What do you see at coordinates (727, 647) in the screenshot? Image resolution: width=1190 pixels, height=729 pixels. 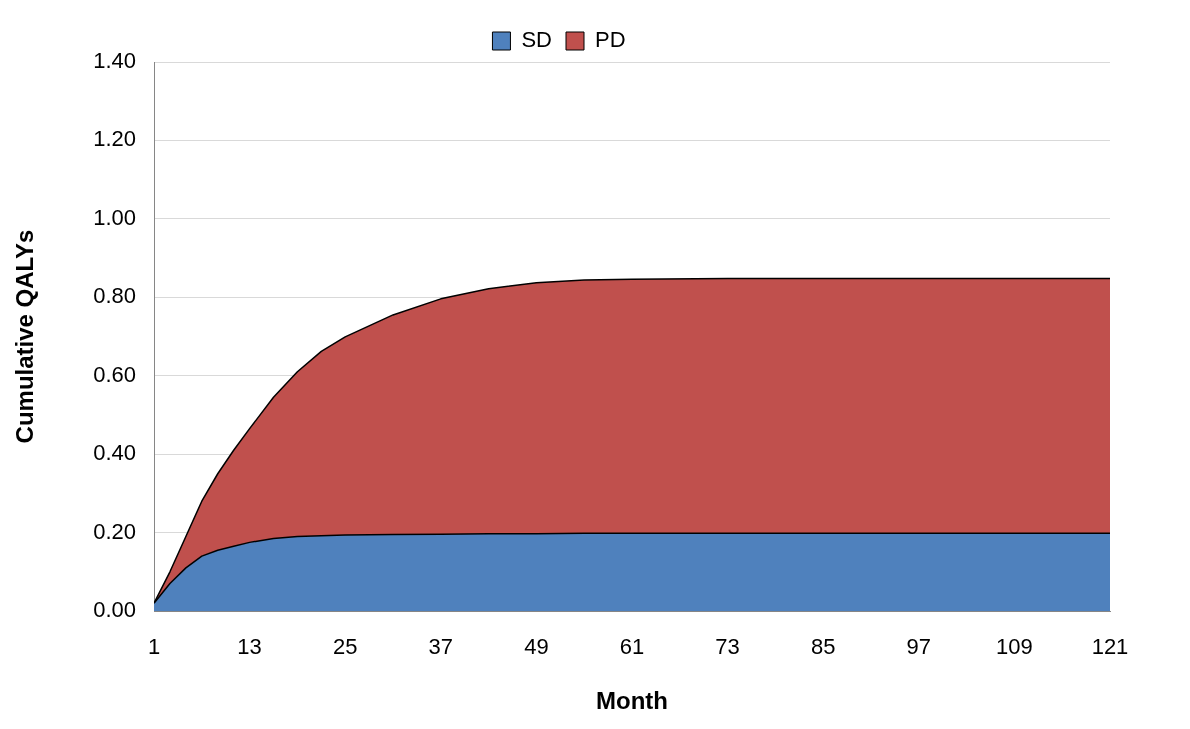 I see `x-tick-label: 73` at bounding box center [727, 647].